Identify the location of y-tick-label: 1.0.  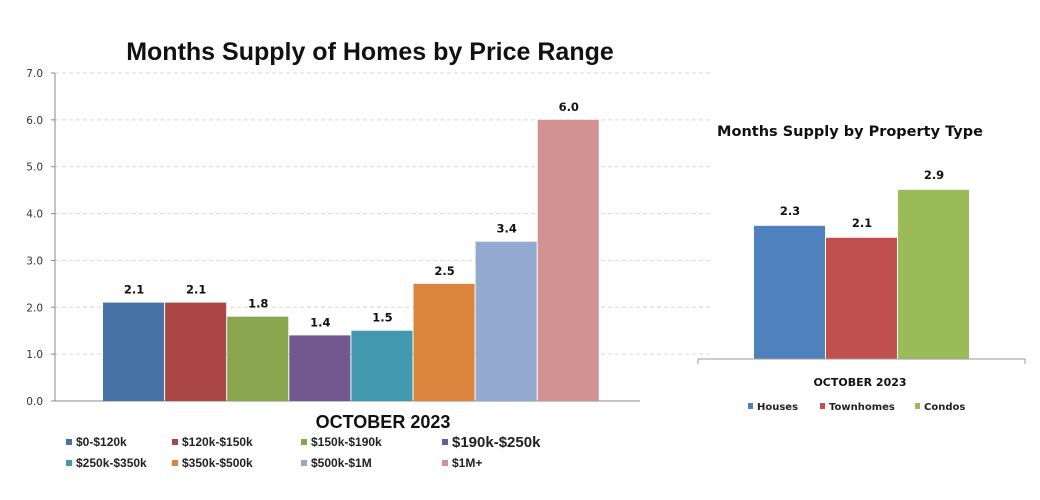
(34, 355).